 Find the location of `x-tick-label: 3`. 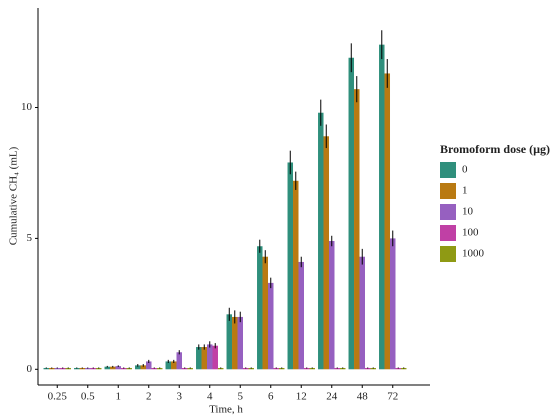

x-tick-label: 3 is located at coordinates (180, 397).